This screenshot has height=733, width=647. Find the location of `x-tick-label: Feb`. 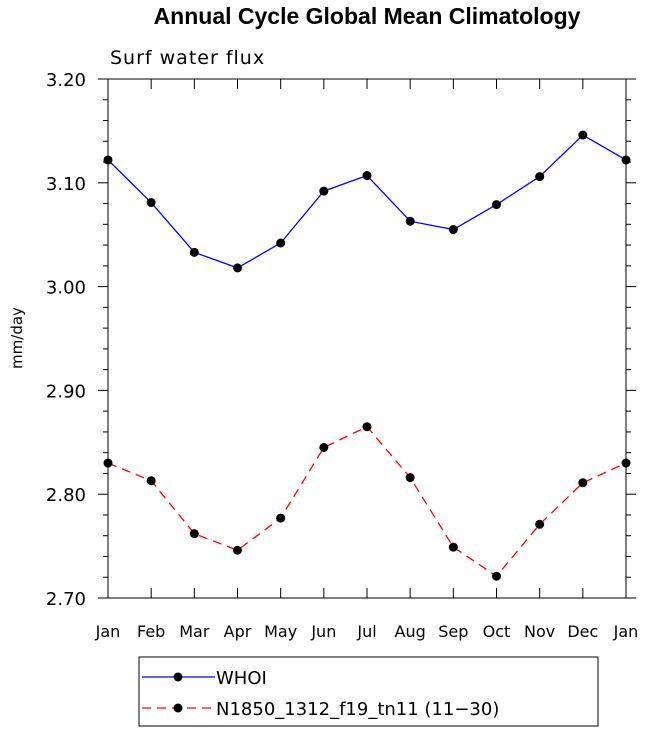

x-tick-label: Feb is located at coordinates (151, 631).